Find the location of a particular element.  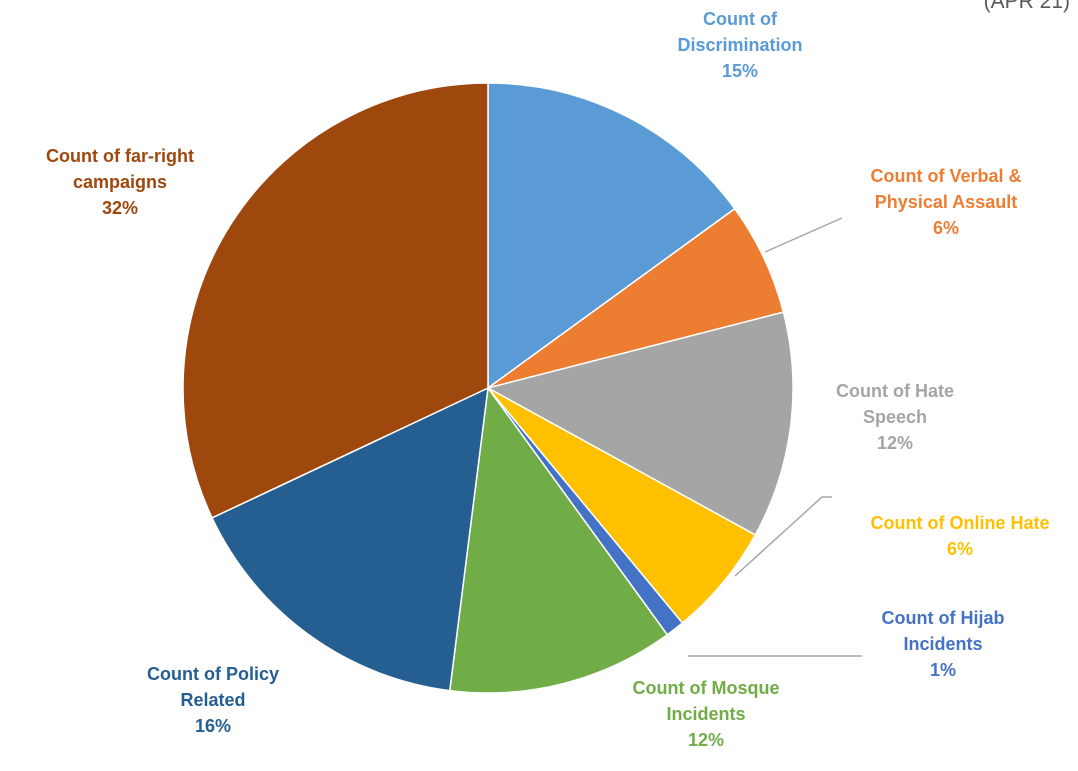

data-label: Count of Hate Speech 12% is located at coordinates (895, 417).